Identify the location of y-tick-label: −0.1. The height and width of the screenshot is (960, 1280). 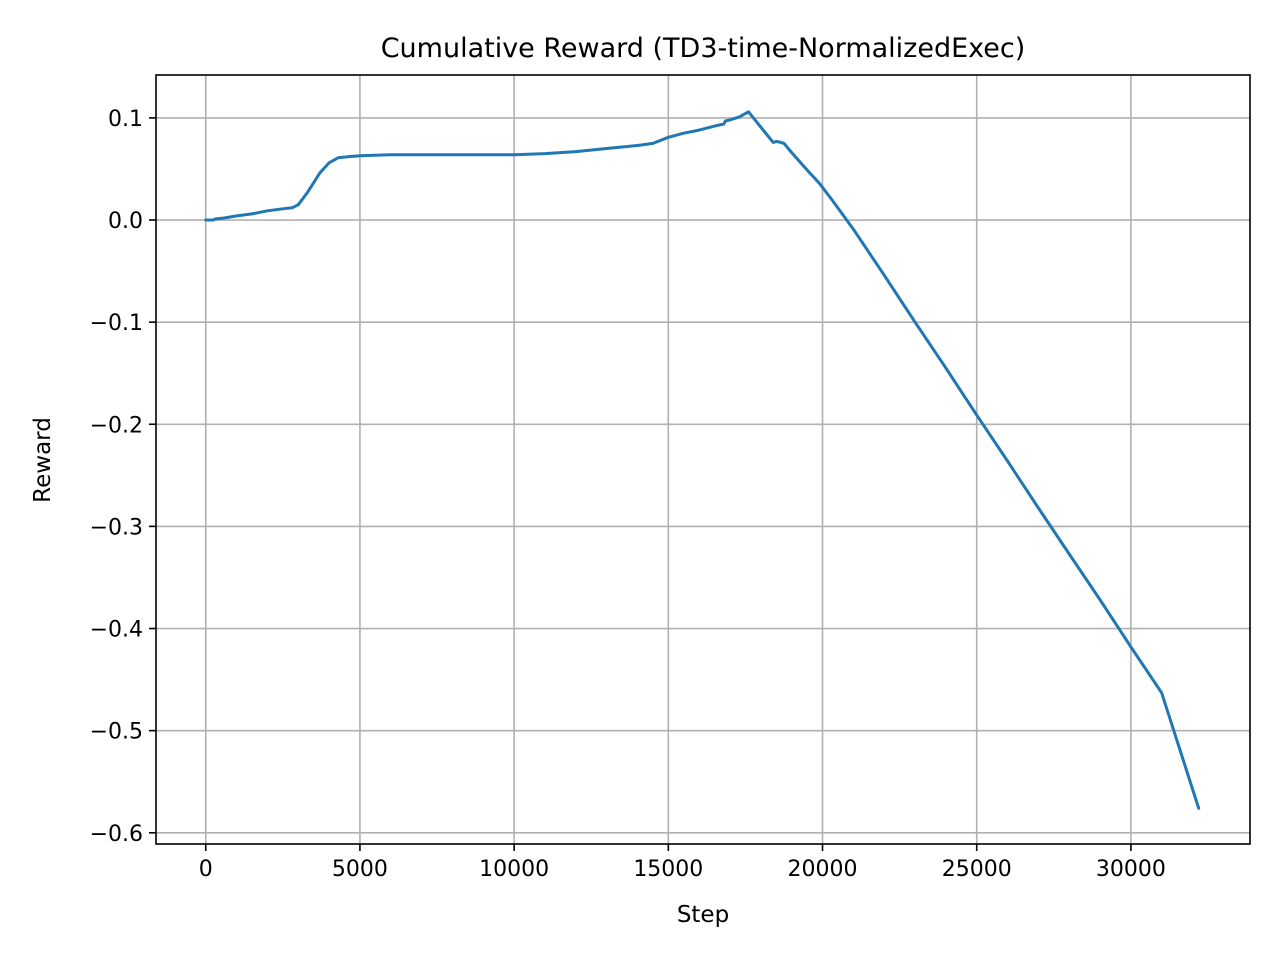
(116, 323).